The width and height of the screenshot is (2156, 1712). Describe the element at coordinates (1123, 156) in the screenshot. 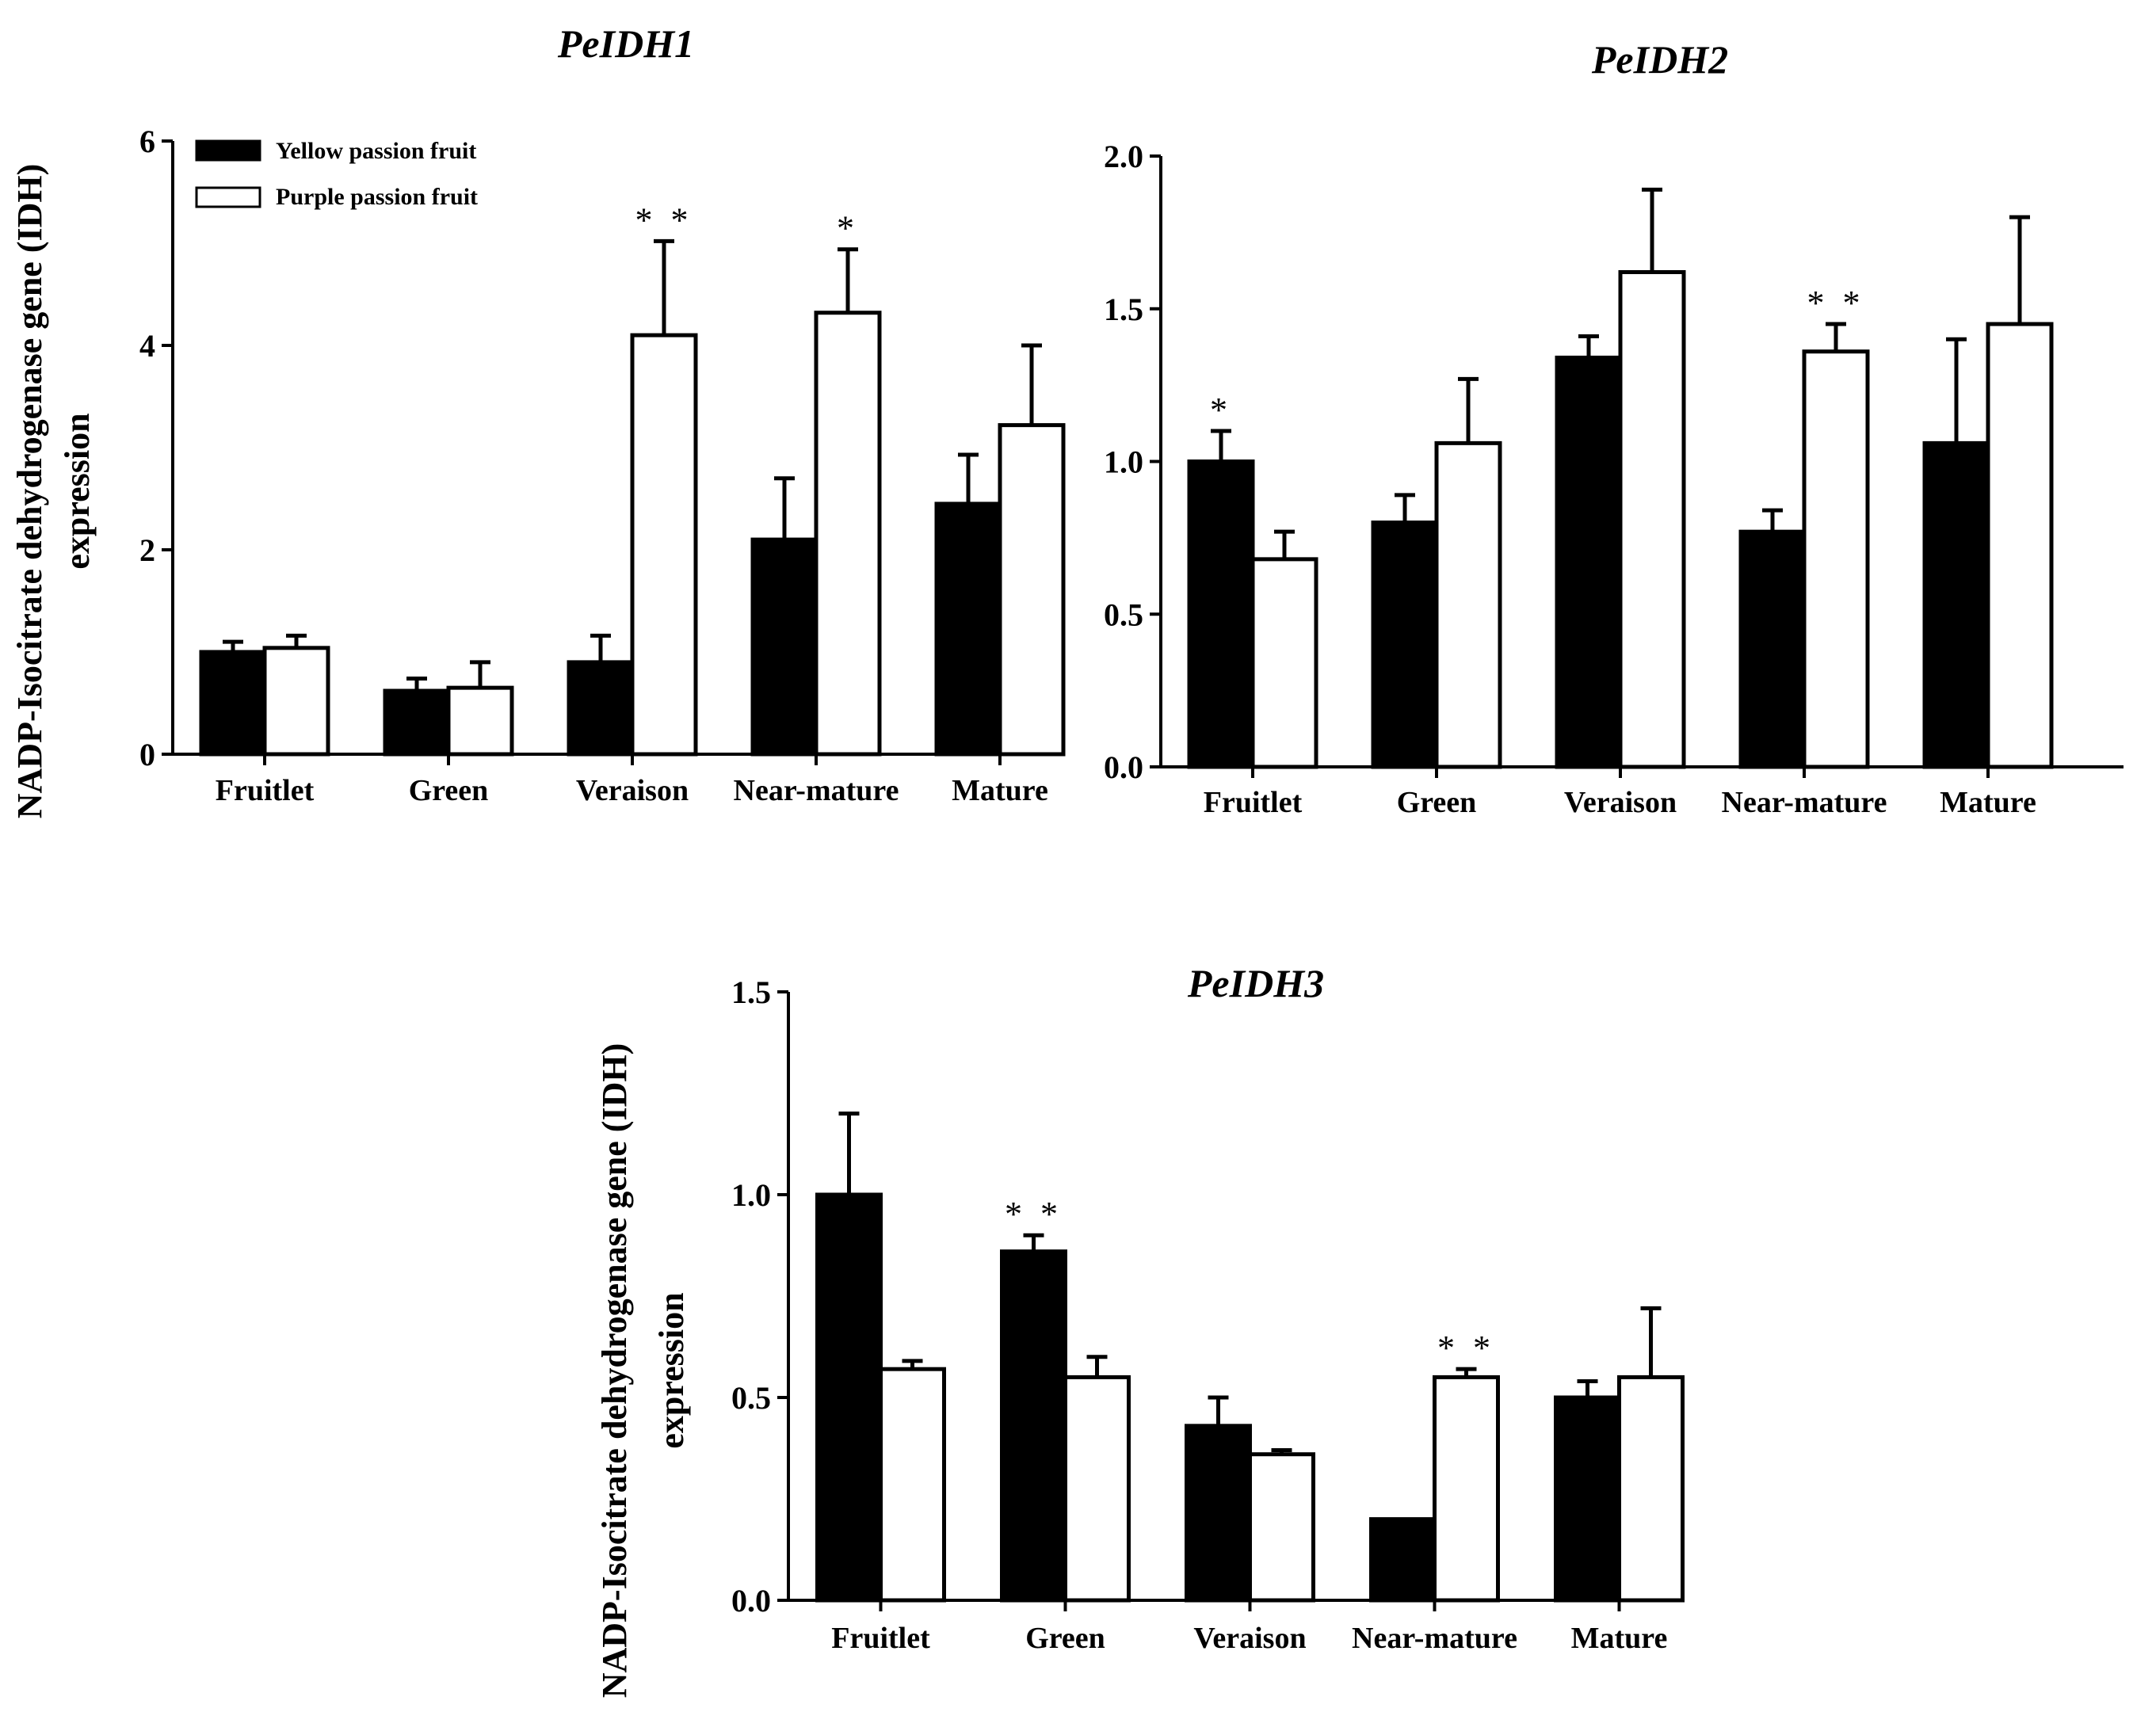

I see `y-tick-label: 2.0` at that location.